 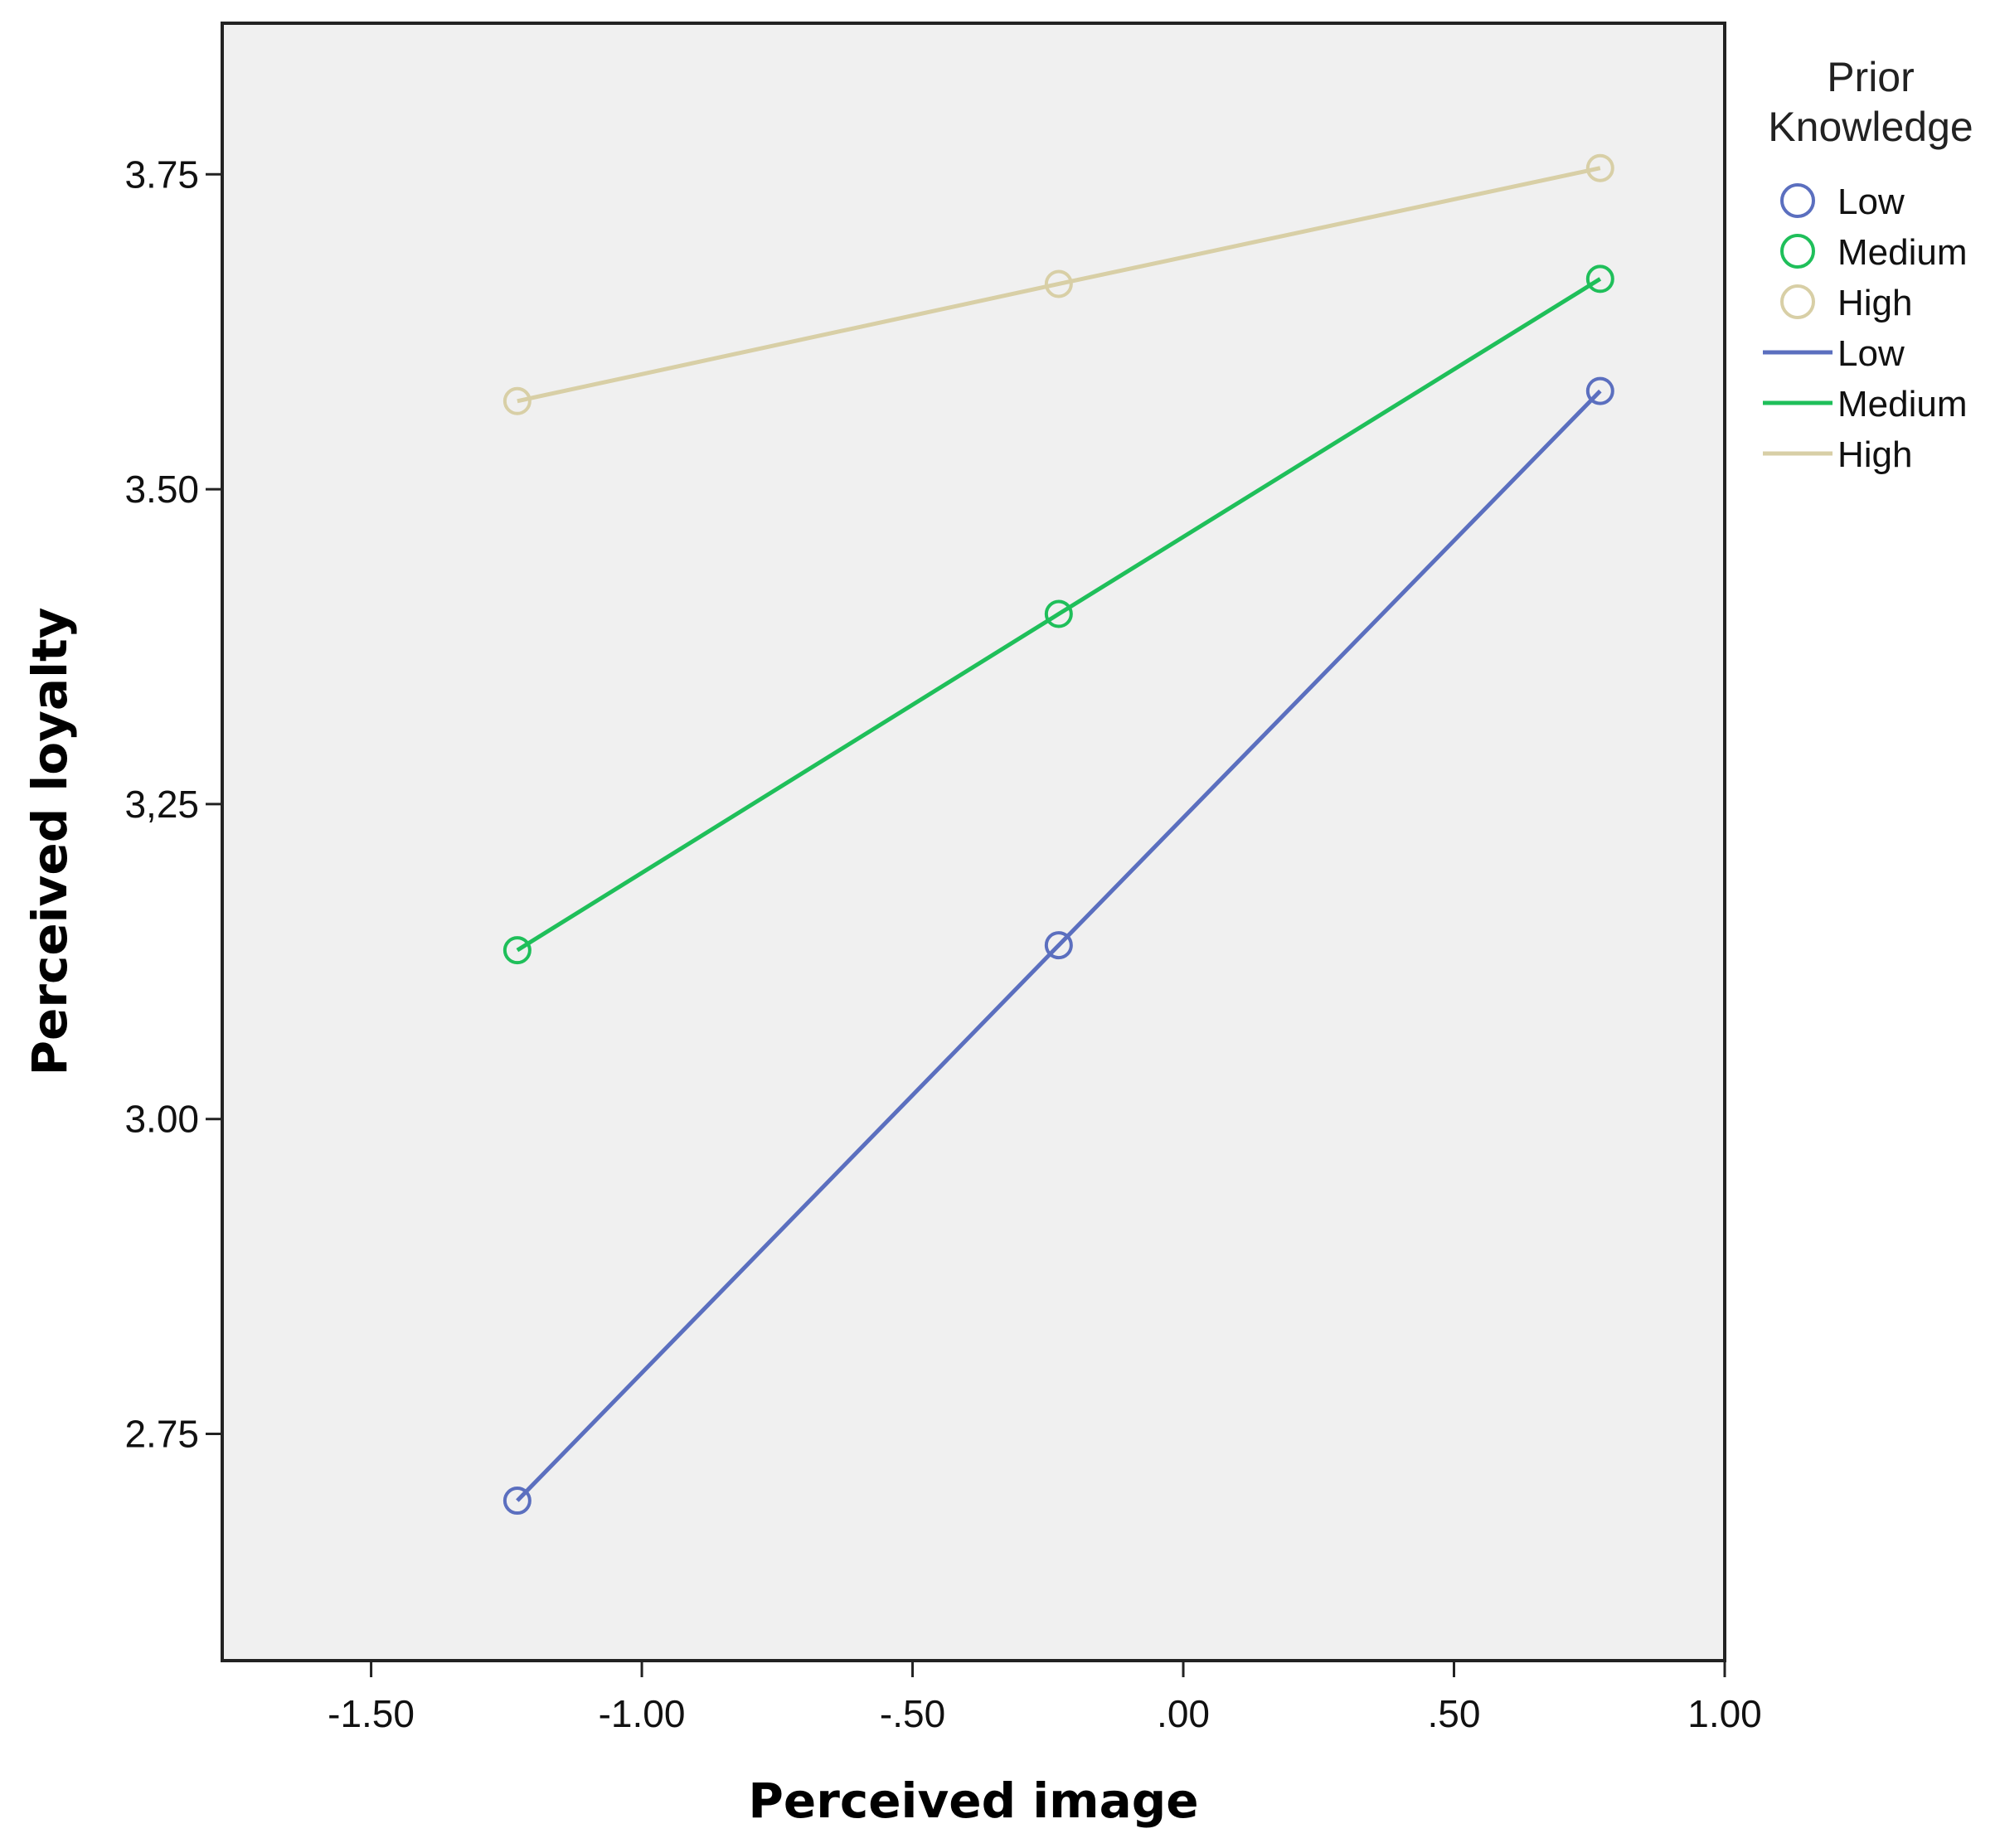 What do you see at coordinates (1902, 252) in the screenshot?
I see `legend-marker-label-medium: Medium` at bounding box center [1902, 252].